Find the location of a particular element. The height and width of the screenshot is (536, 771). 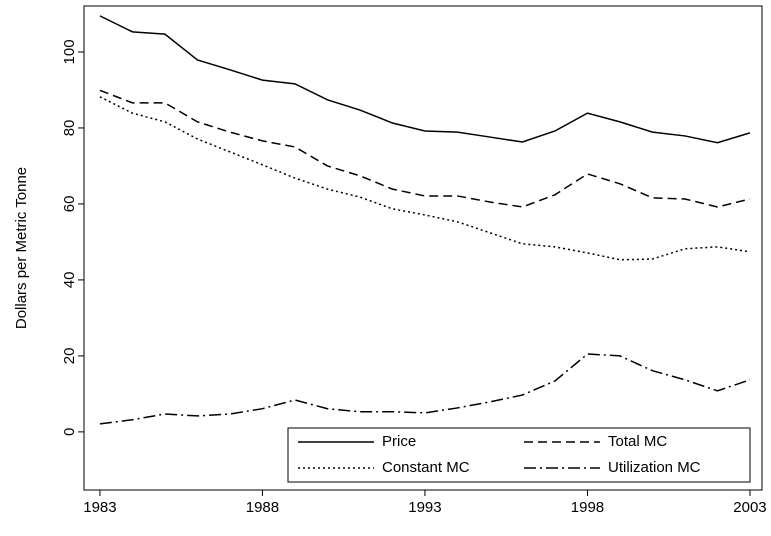

y-tick-label: 60 is located at coordinates (69, 204).